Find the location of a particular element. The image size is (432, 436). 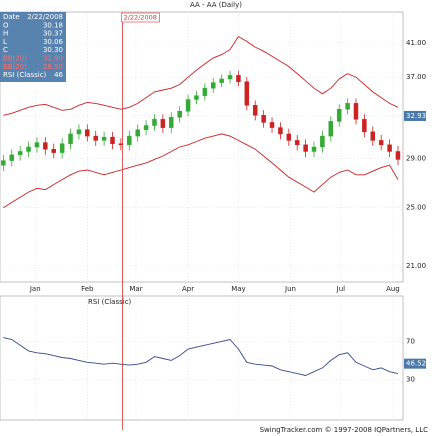

x-tick-label: Apr is located at coordinates (188, 289).